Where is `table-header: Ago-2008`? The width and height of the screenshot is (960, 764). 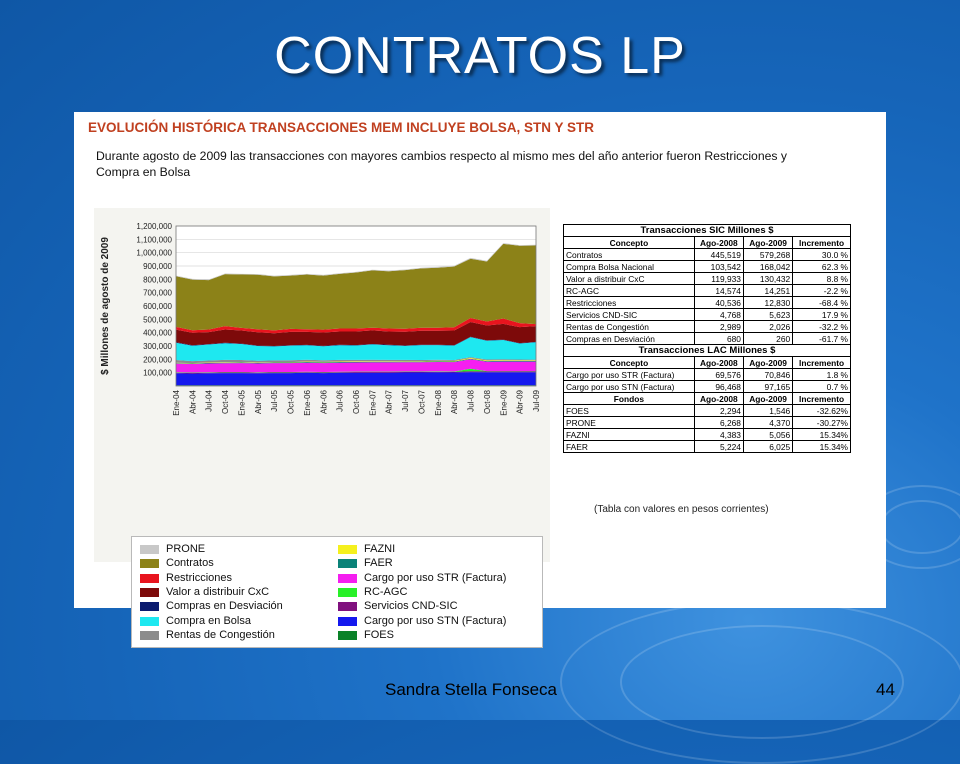
table-header: Ago-2008 is located at coordinates (718, 242).